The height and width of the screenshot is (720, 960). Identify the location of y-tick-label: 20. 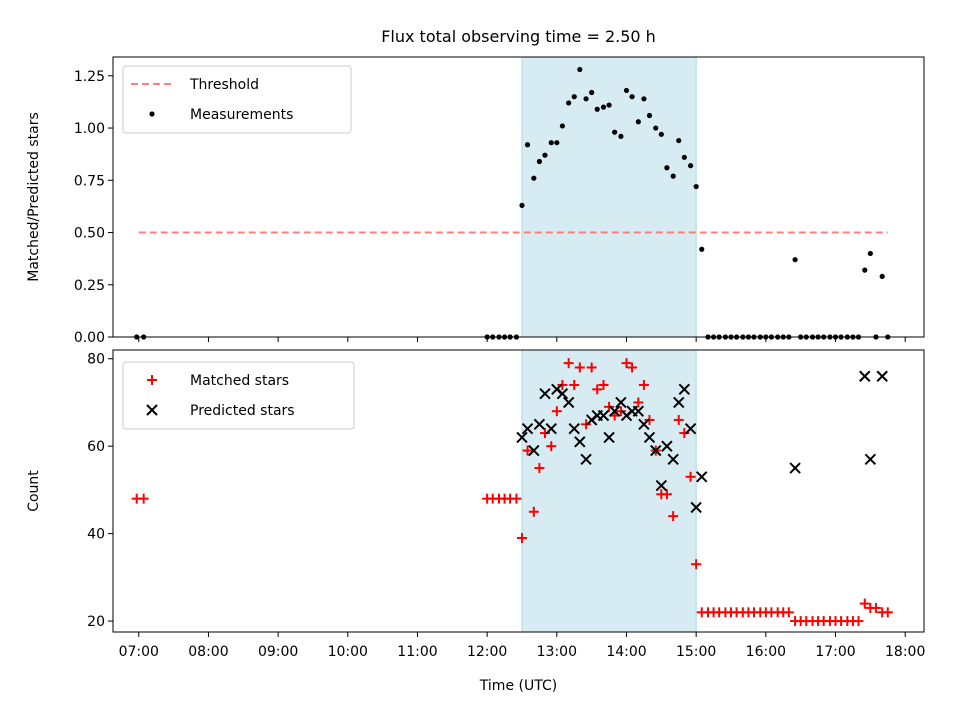
(96, 622).